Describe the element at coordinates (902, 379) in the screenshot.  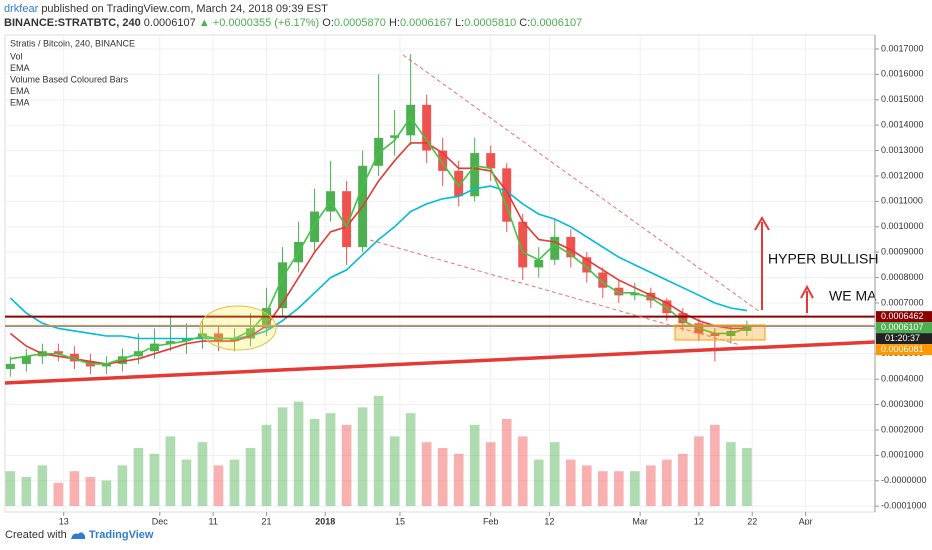
I see `y-tick-label: 0.0004000` at that location.